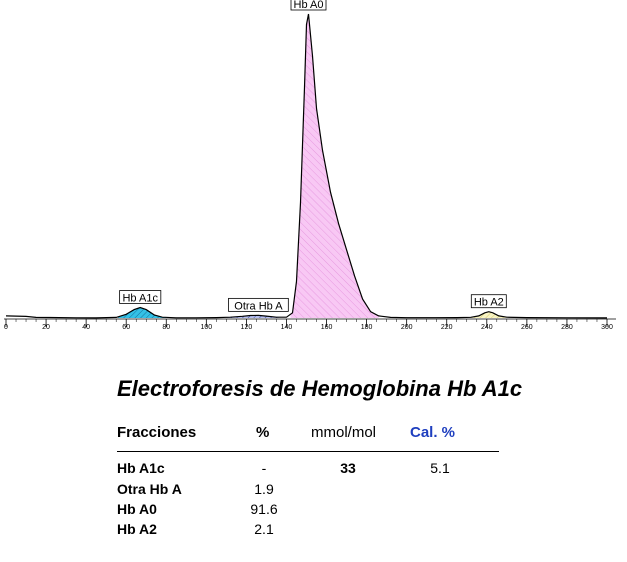  I want to click on peak-area-hb-a2, so click(488, 314).